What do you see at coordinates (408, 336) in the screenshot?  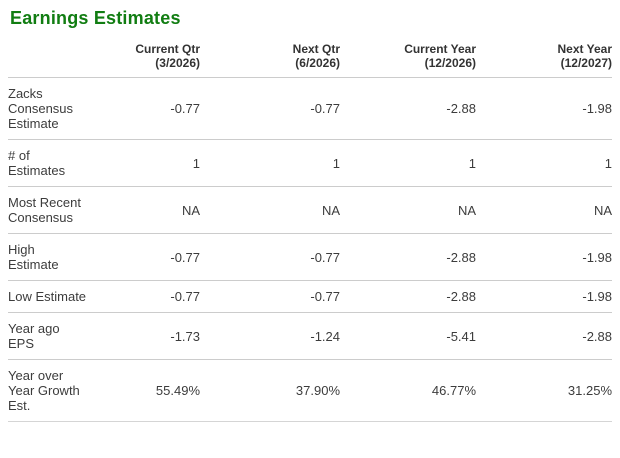 I see `cell-value: -5.41` at bounding box center [408, 336].